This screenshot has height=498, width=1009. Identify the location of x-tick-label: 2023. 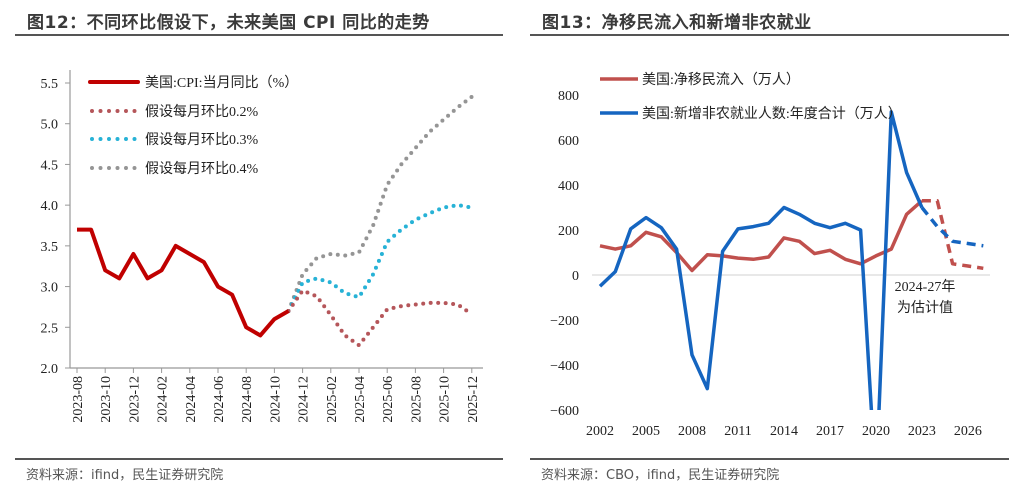
(922, 431).